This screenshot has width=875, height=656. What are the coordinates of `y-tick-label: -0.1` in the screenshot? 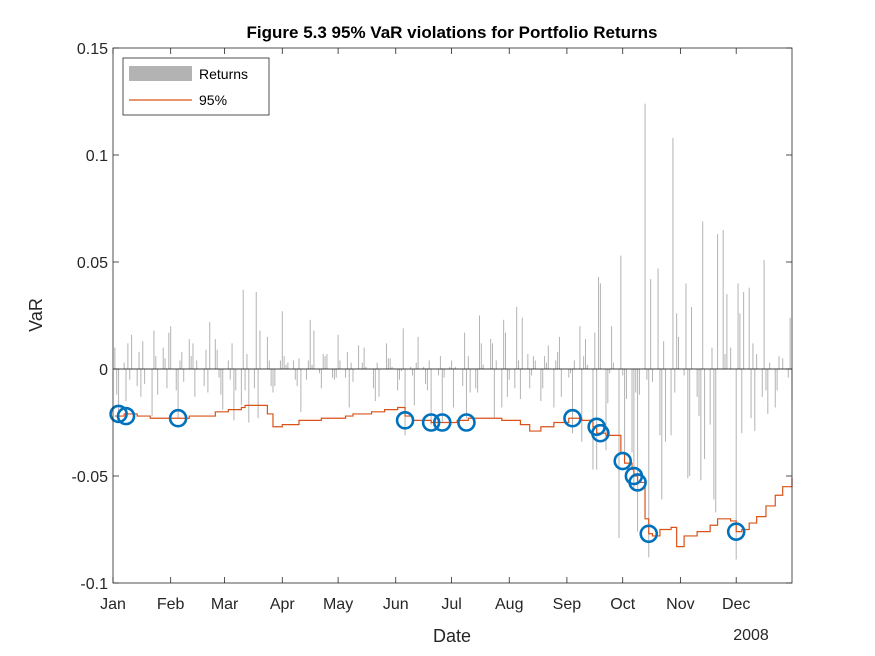 It's located at (94, 584).